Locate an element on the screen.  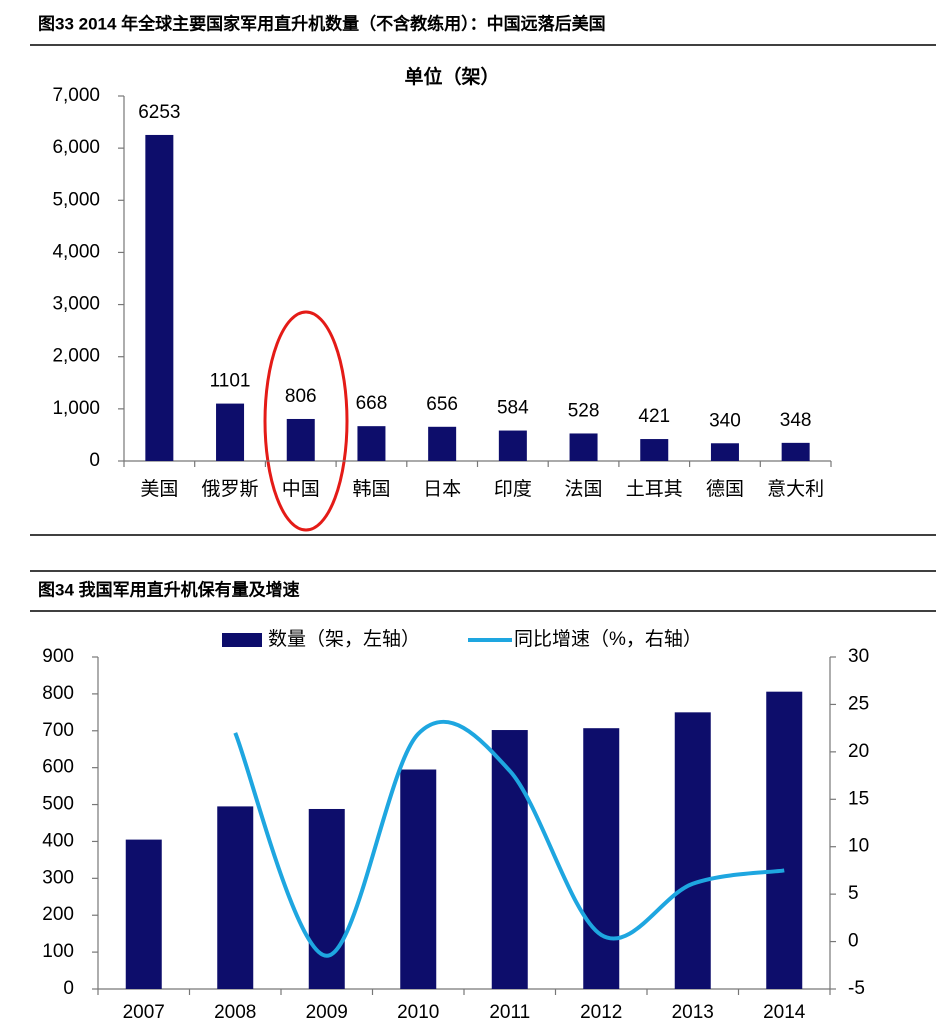
x-tick-label: 2012 is located at coordinates (601, 1012).